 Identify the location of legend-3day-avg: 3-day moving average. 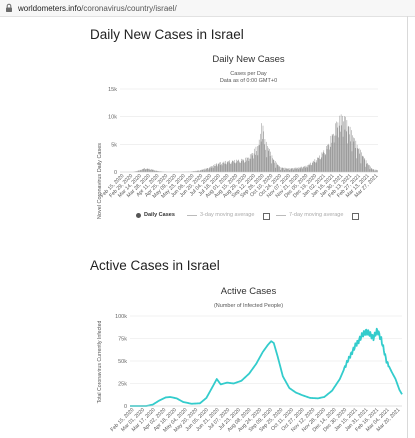
(220, 215).